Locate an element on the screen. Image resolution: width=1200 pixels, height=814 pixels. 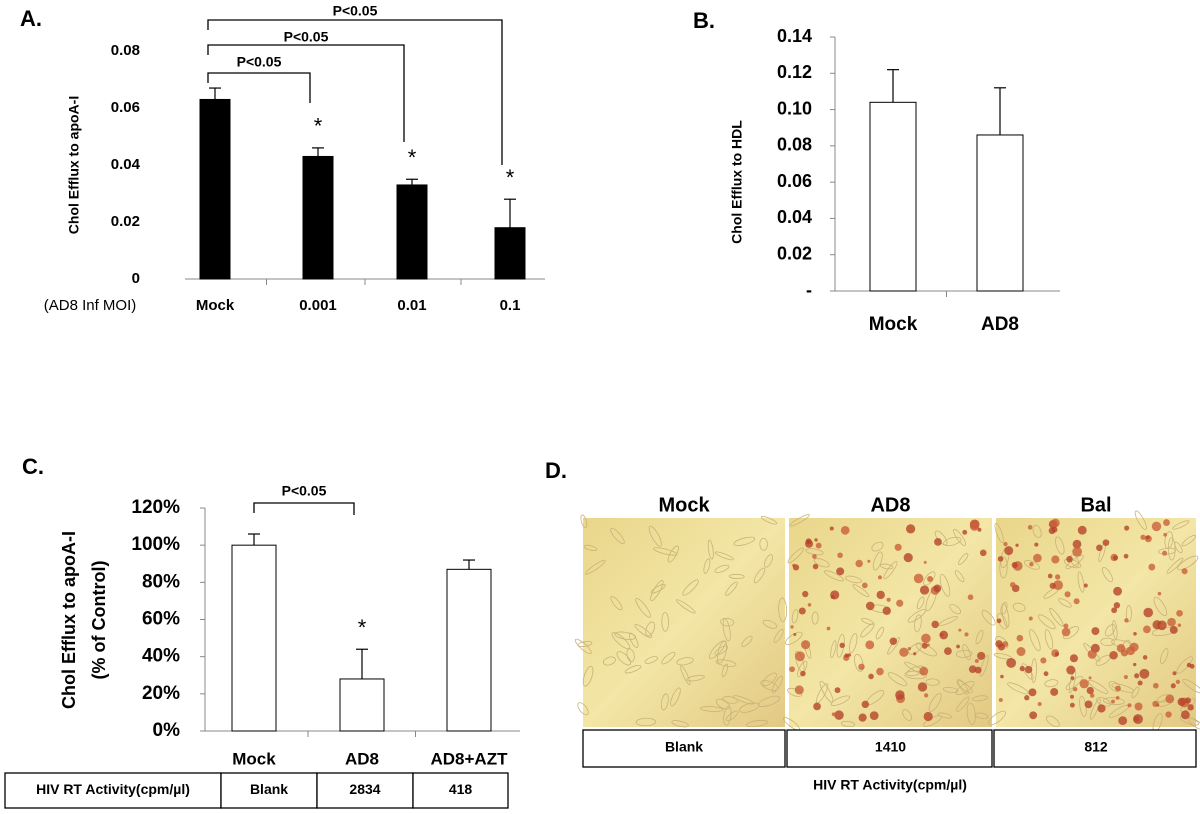
significance-marker: * is located at coordinates (318, 126).